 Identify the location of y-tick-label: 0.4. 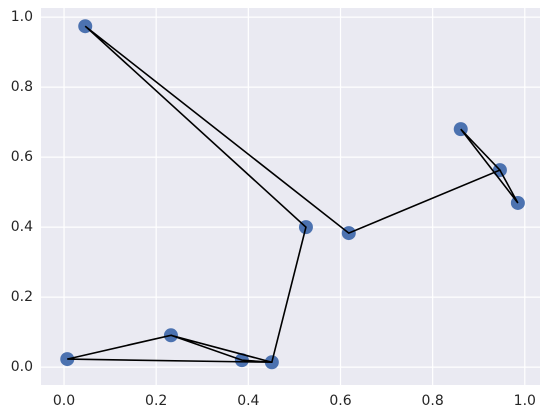
(22, 227).